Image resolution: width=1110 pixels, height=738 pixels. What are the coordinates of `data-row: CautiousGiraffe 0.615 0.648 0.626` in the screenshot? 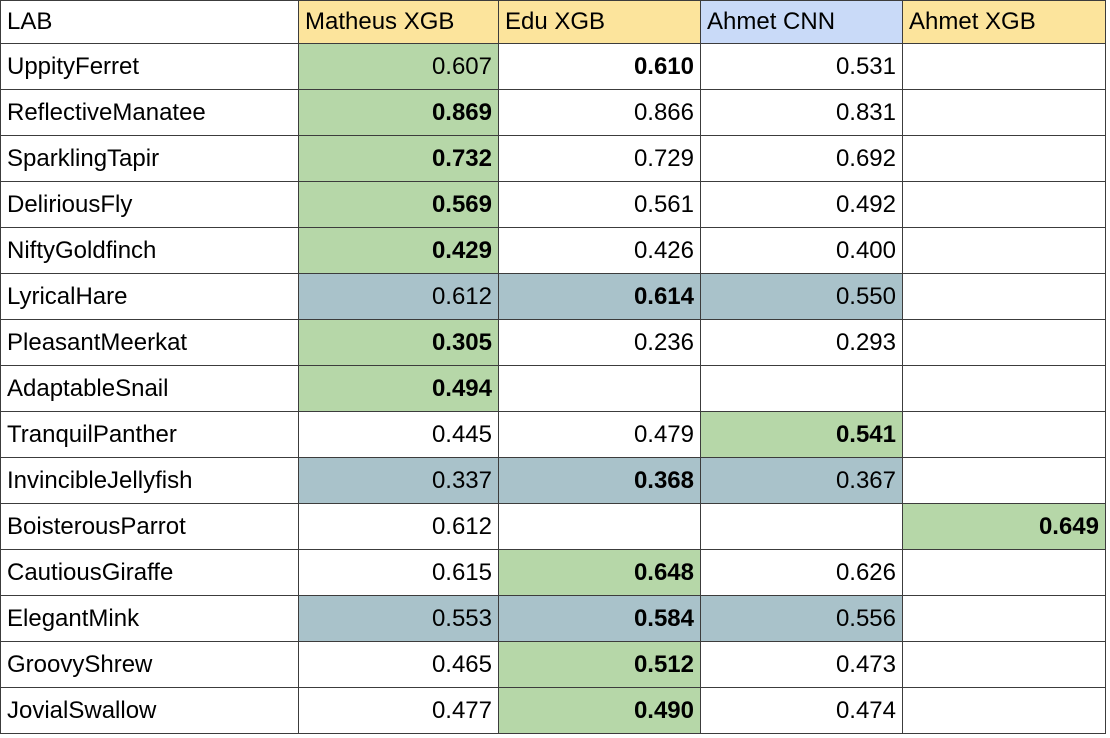 It's located at (553, 572).